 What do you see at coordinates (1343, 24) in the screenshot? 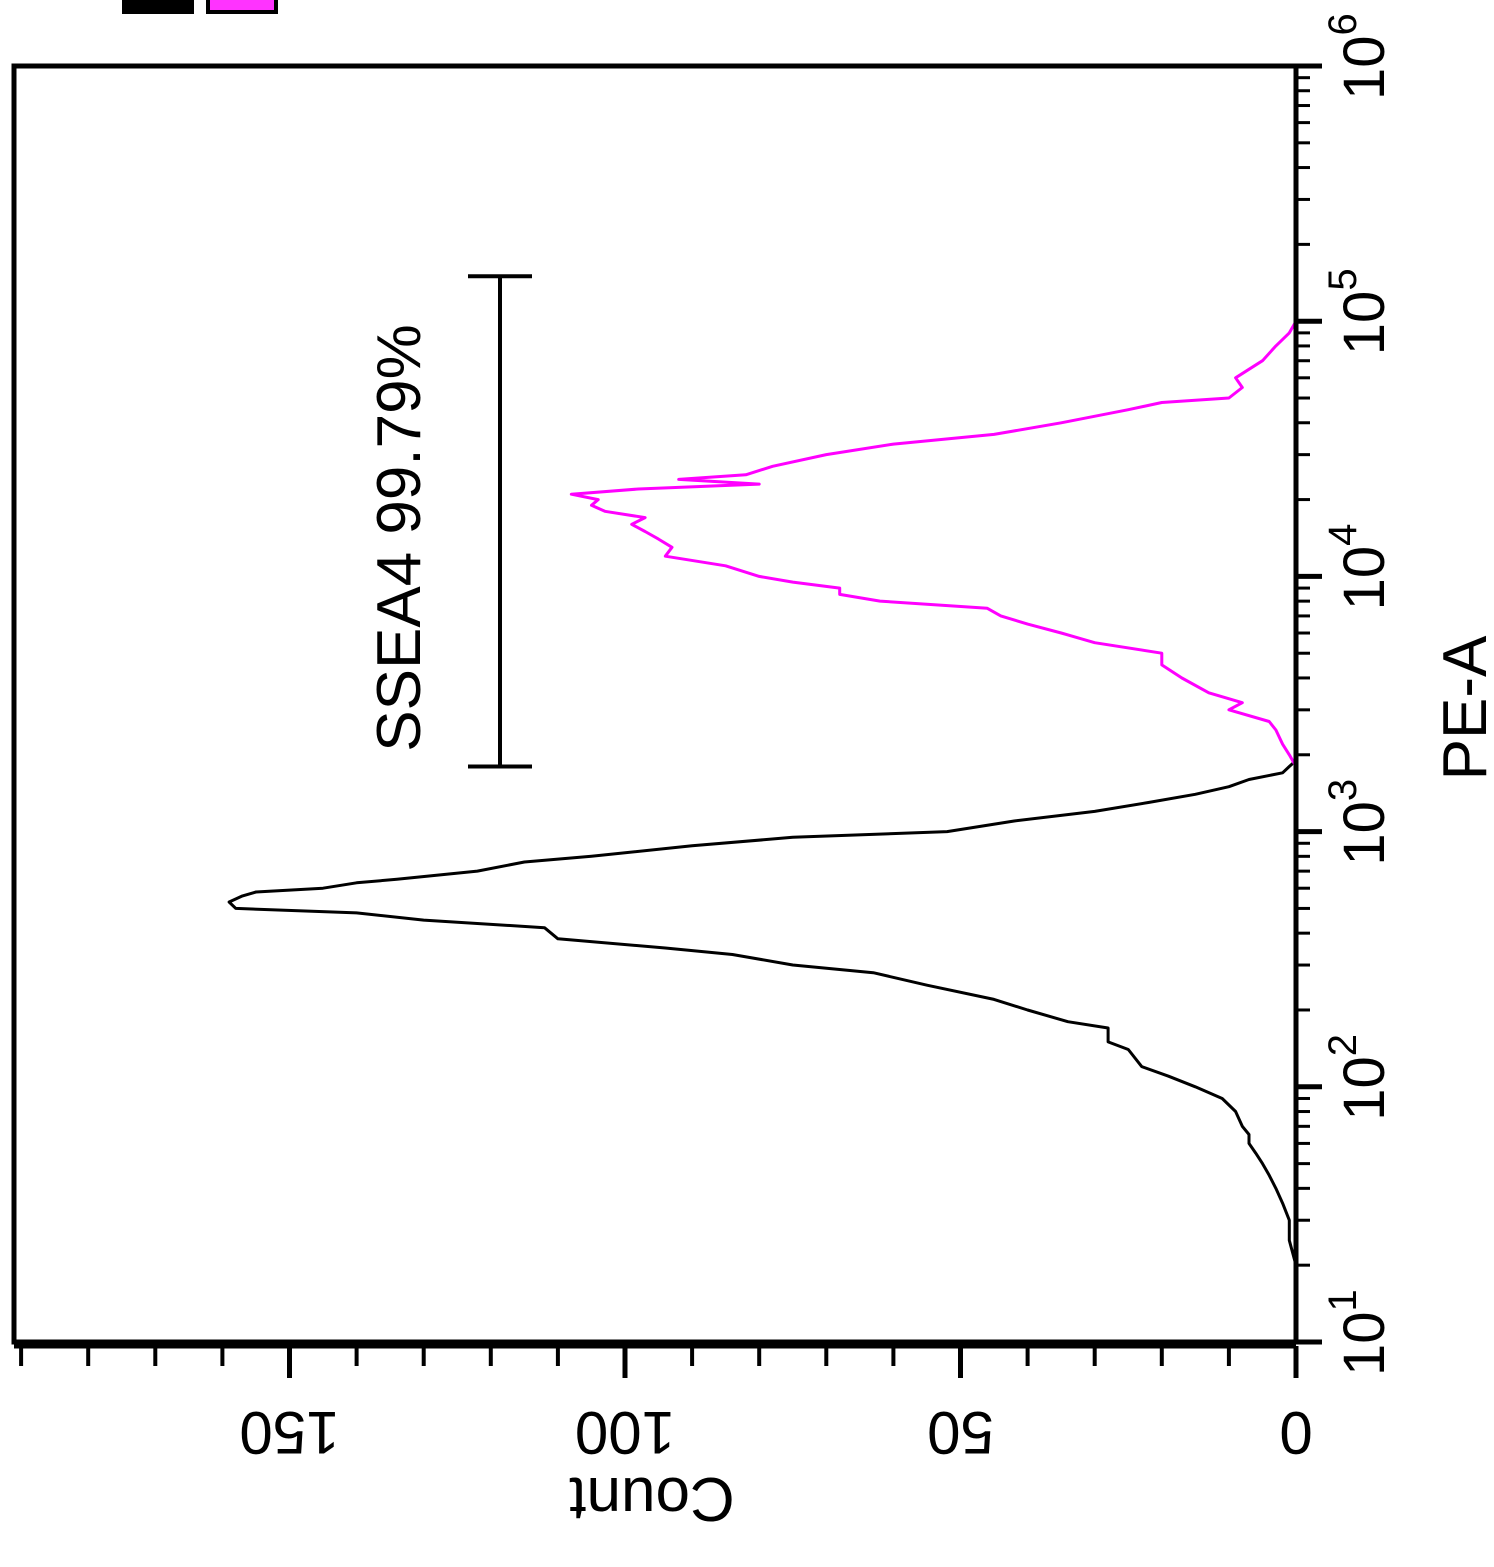
I see `x-tick-exponent: 6` at bounding box center [1343, 24].